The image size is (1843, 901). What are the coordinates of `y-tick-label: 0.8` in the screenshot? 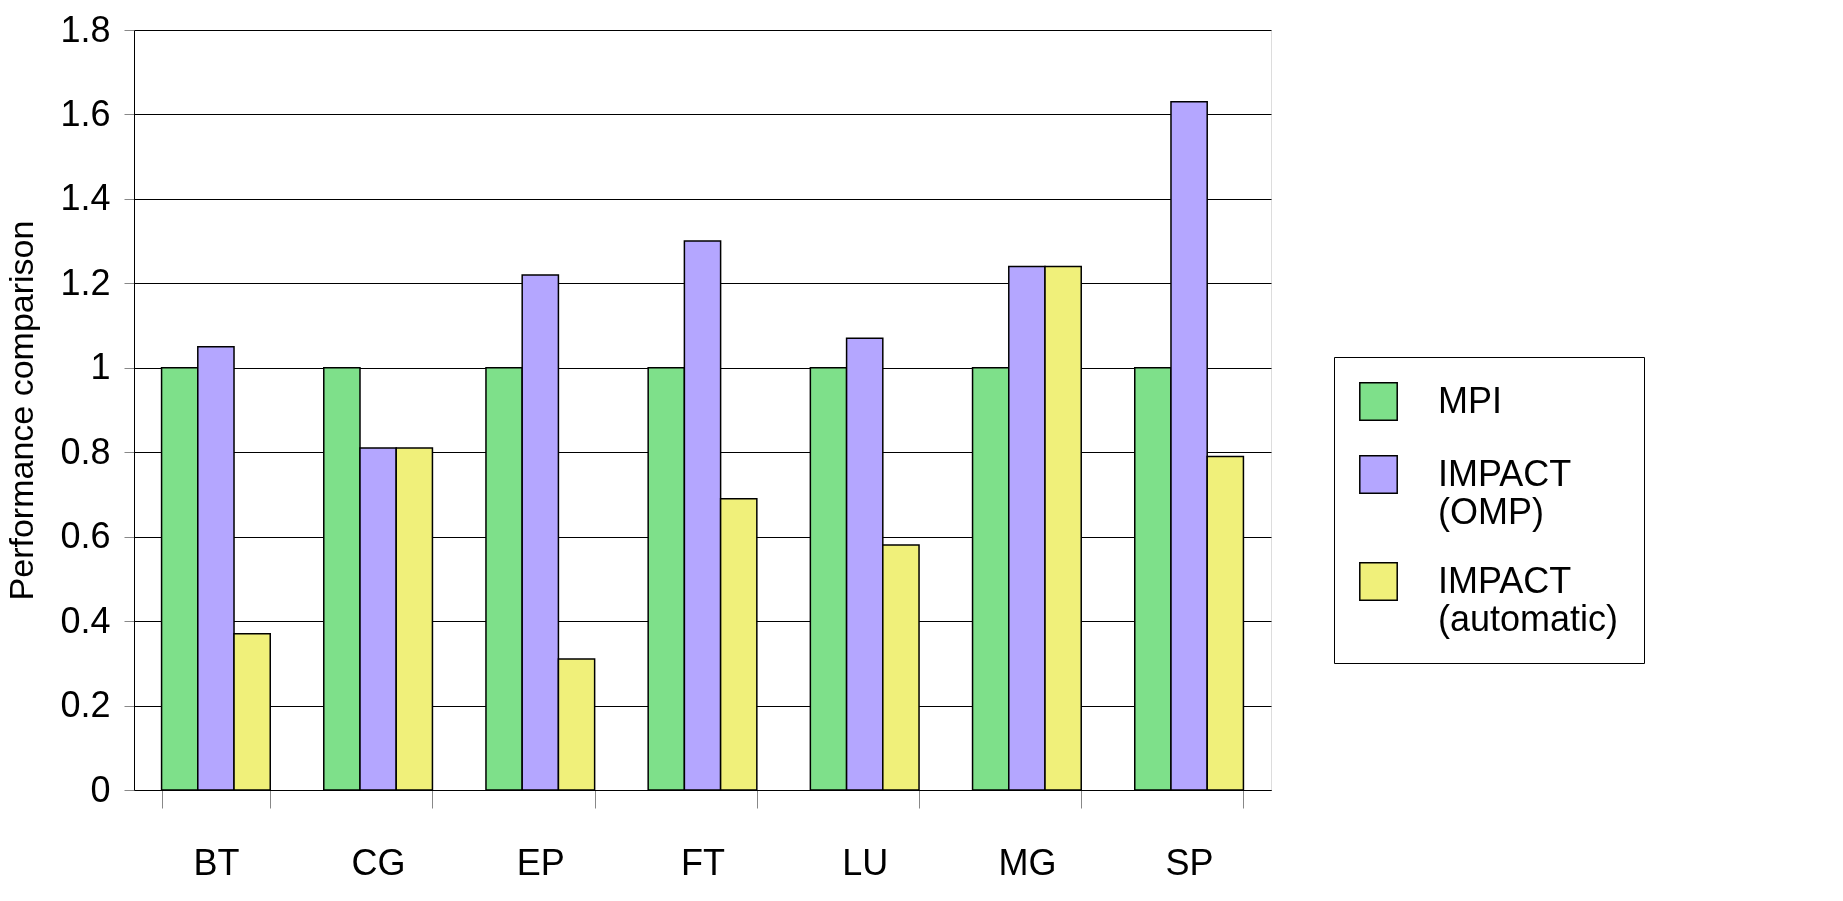 It's located at (85, 451).